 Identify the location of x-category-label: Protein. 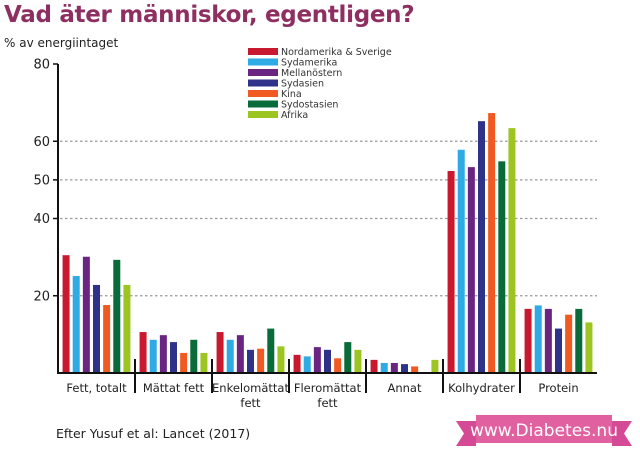
(558, 388).